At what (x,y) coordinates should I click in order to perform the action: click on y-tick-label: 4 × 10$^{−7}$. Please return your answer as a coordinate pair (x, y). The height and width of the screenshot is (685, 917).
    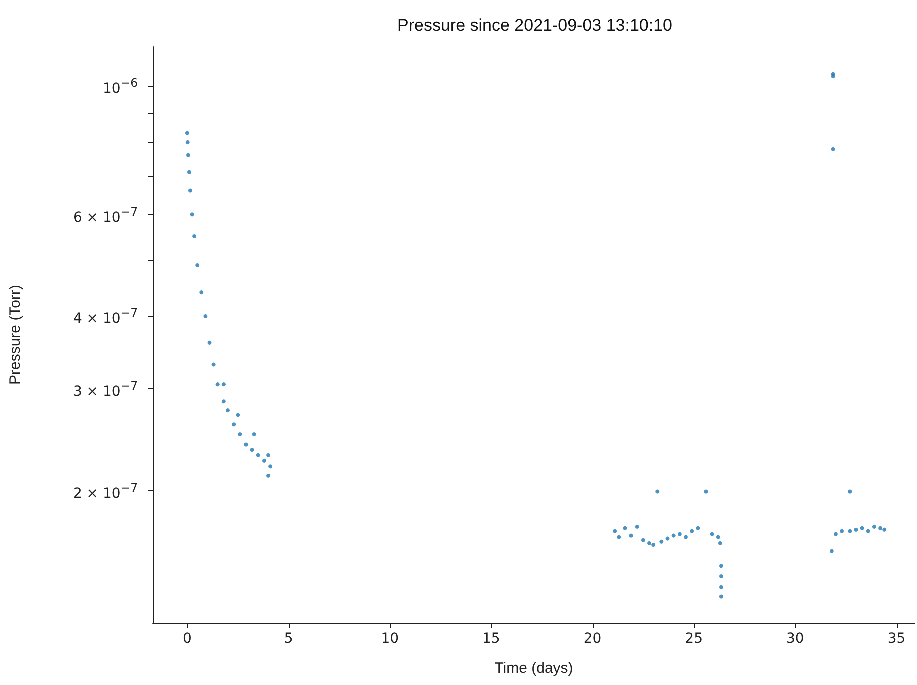
    Looking at the image, I should click on (105, 317).